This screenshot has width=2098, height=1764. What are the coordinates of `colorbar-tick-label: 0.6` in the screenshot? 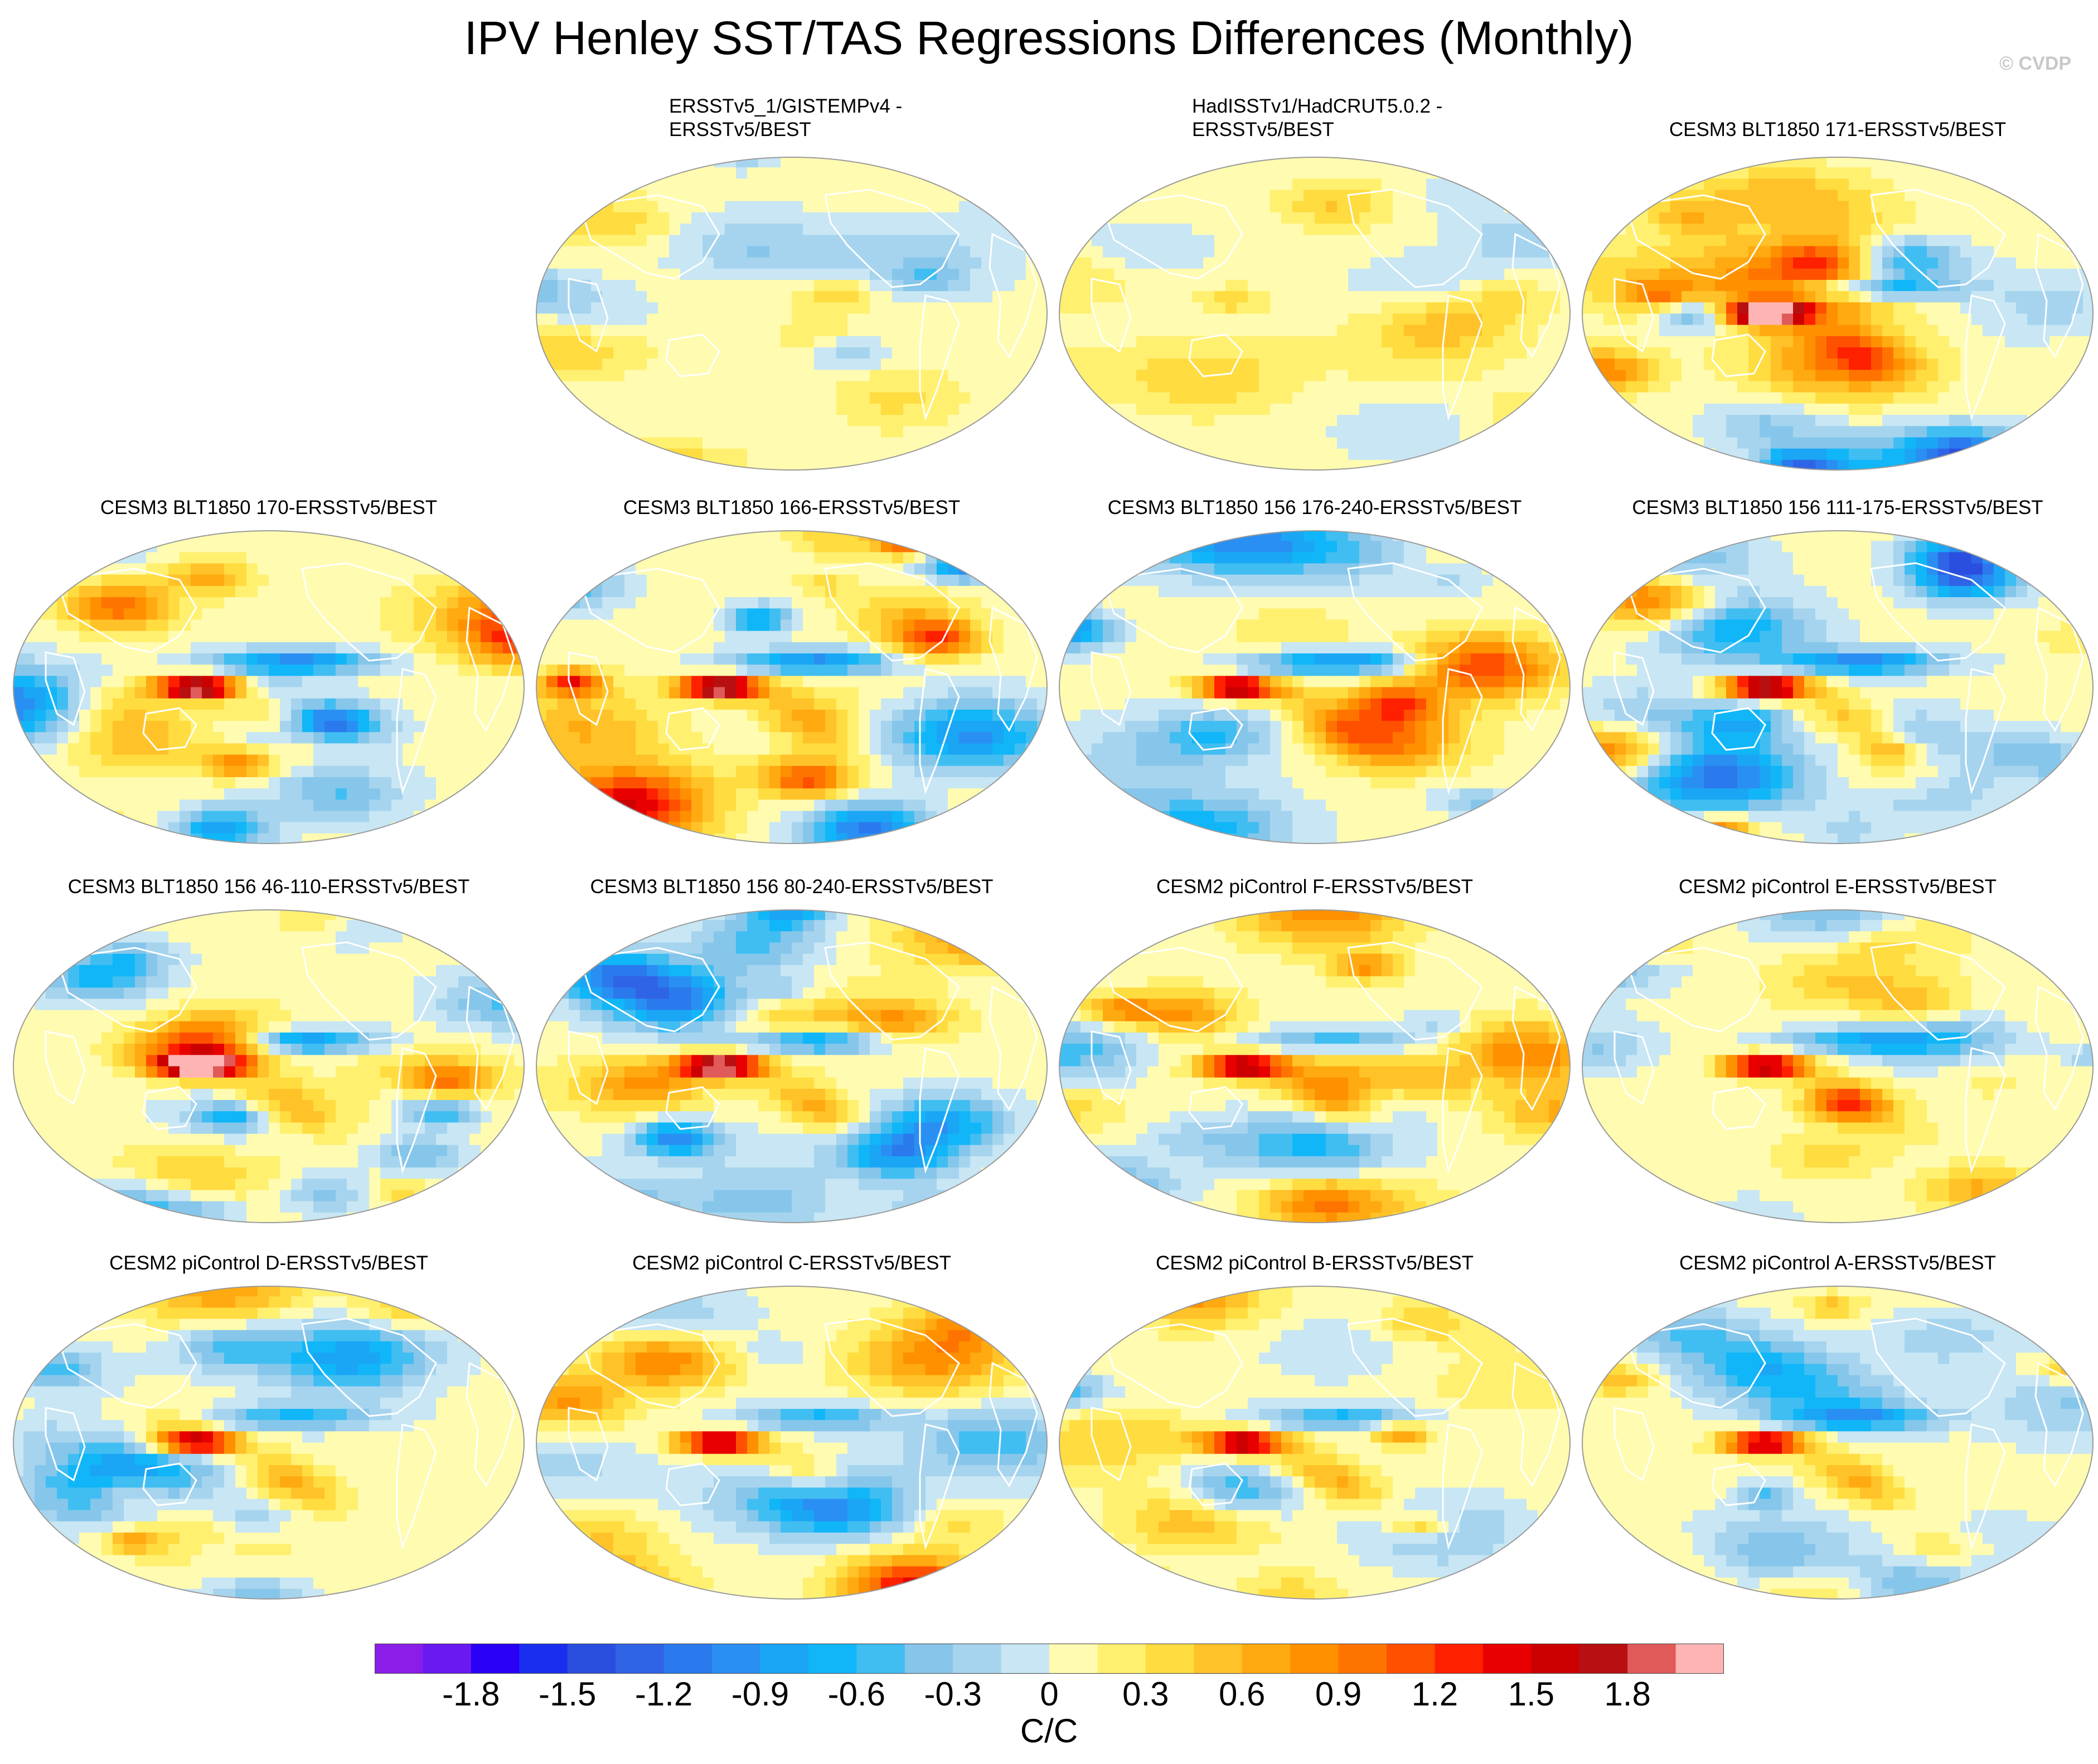 It's located at (1242, 1694).